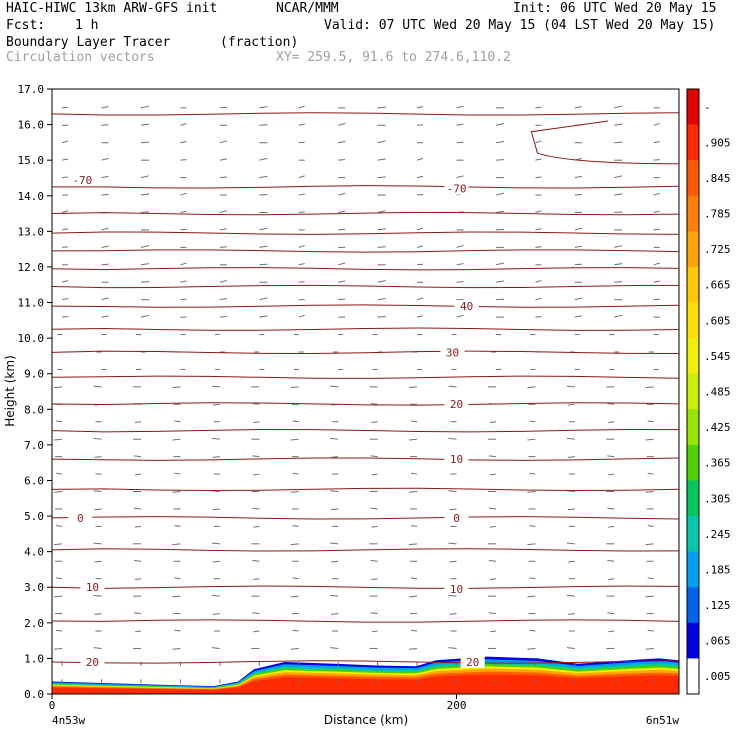  I want to click on colorbar-label: .845, so click(717, 178).